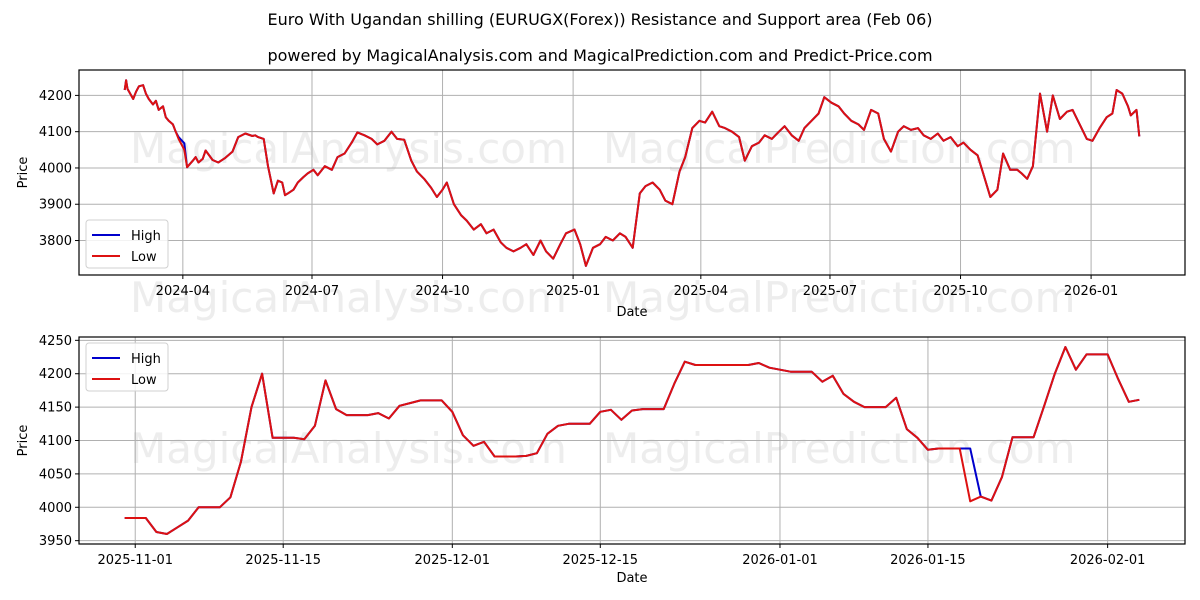 The height and width of the screenshot is (600, 1200). Describe the element at coordinates (55, 241) in the screenshot. I see `y-tick-label: 3800` at that location.